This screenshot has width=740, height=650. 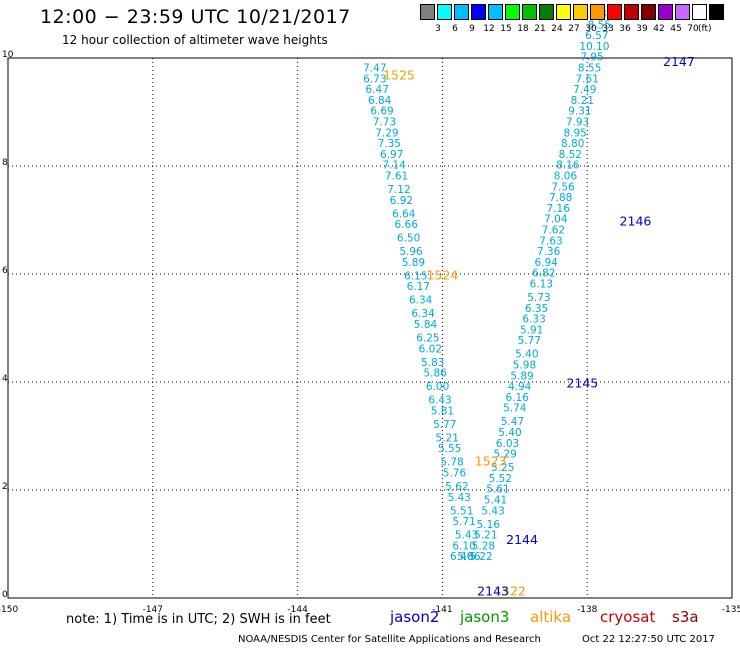 What do you see at coordinates (5, 595) in the screenshot?
I see `y-tick-label: 0` at bounding box center [5, 595].